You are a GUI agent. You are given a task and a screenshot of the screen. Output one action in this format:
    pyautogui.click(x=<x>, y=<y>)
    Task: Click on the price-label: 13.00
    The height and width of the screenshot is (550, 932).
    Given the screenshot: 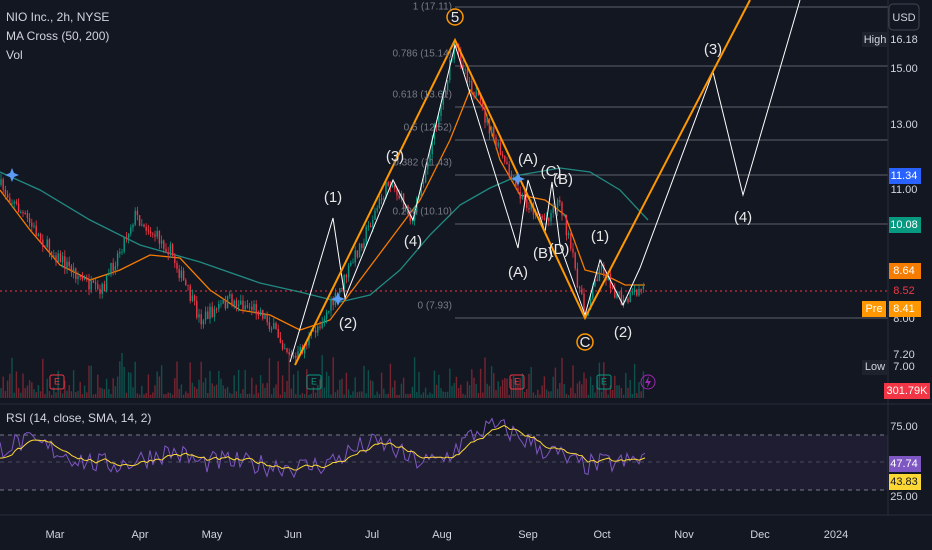 What is the action you would take?
    pyautogui.click(x=904, y=125)
    